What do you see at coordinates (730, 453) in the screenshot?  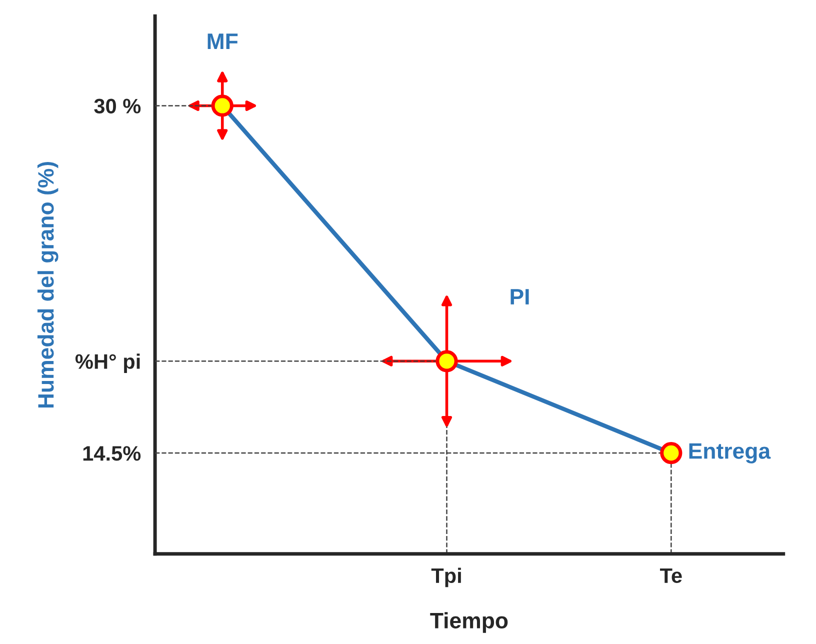 I see `annotation: Entrega` at bounding box center [730, 453].